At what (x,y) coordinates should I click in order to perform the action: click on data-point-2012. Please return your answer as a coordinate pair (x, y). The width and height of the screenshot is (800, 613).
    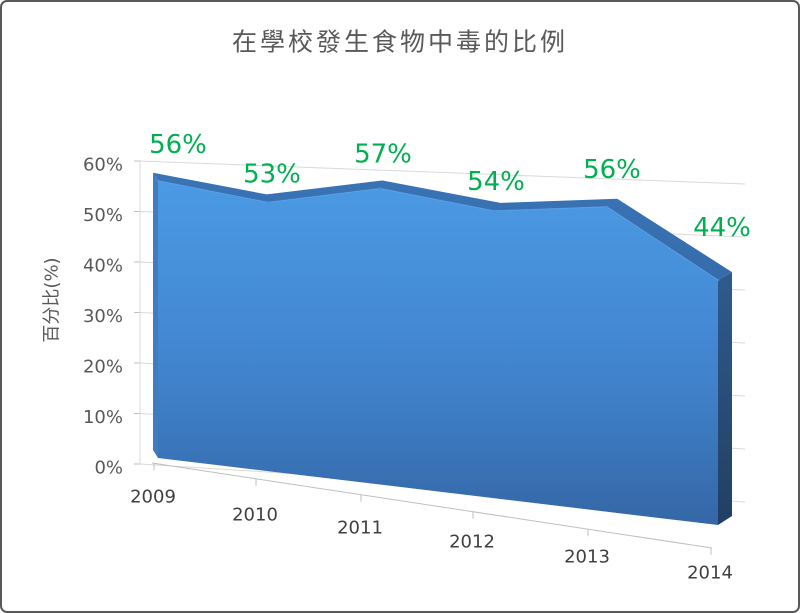
    Looking at the image, I should click on (494, 211).